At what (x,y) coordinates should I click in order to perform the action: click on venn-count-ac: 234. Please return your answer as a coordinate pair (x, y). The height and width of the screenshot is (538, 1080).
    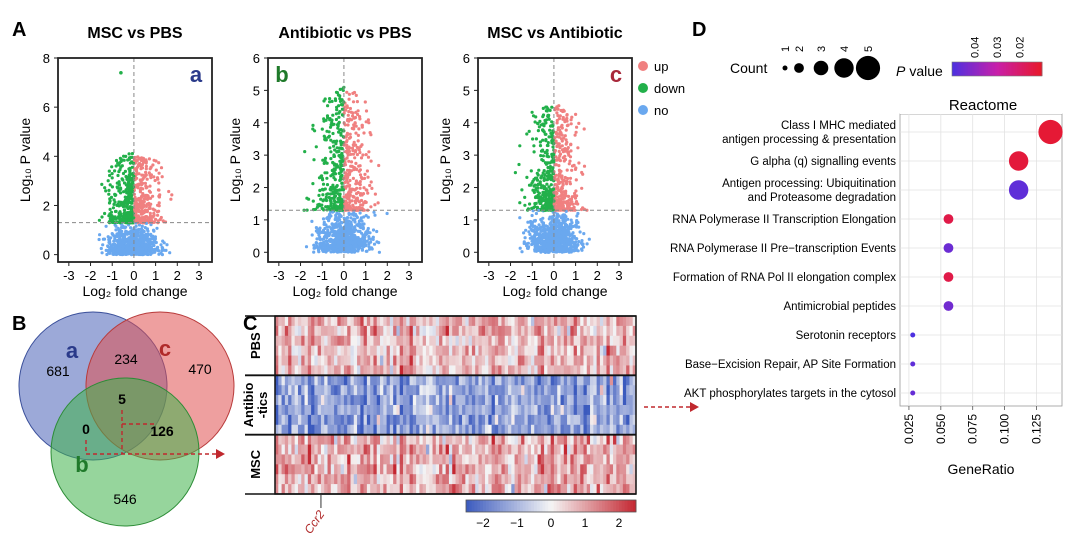
    Looking at the image, I should click on (126, 359).